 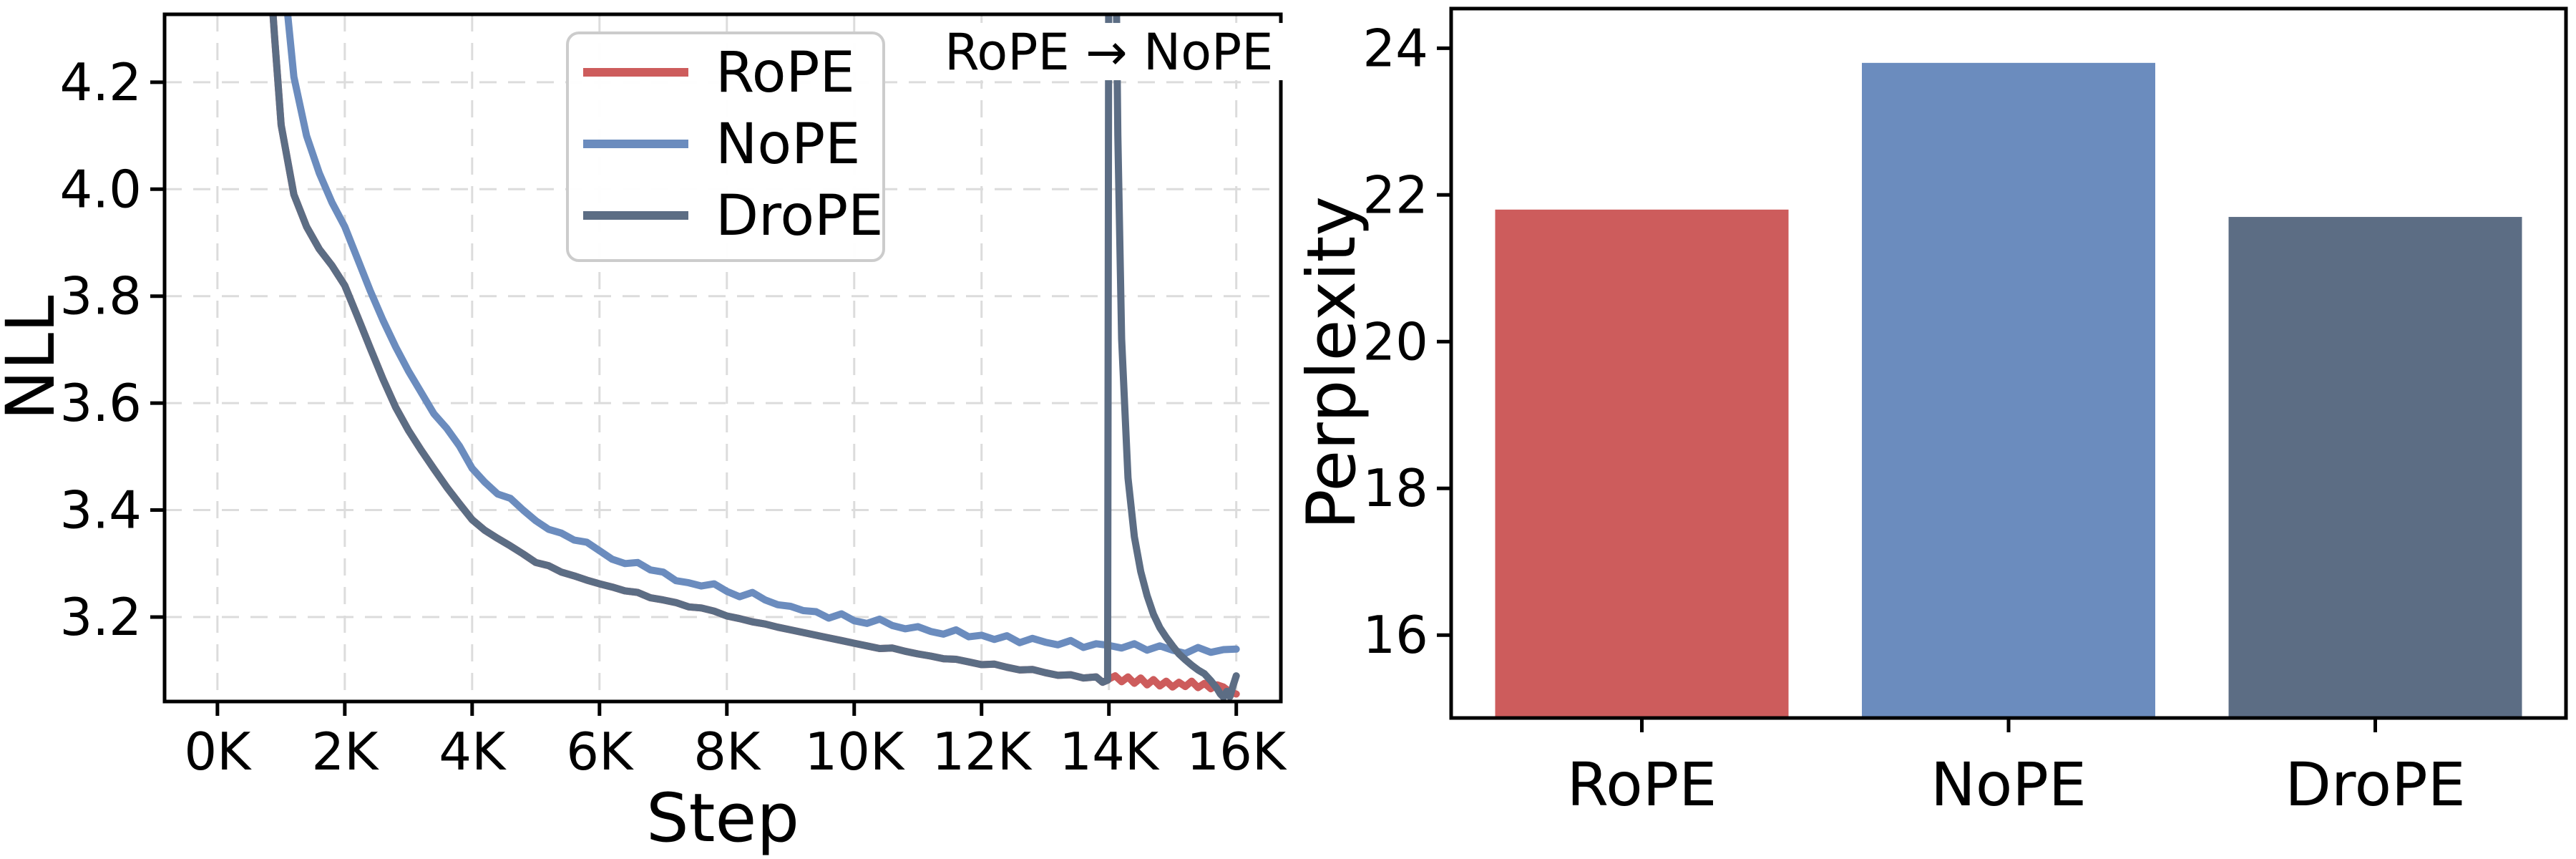 What do you see at coordinates (1395, 488) in the screenshot?
I see `y-tick-label: 18` at bounding box center [1395, 488].